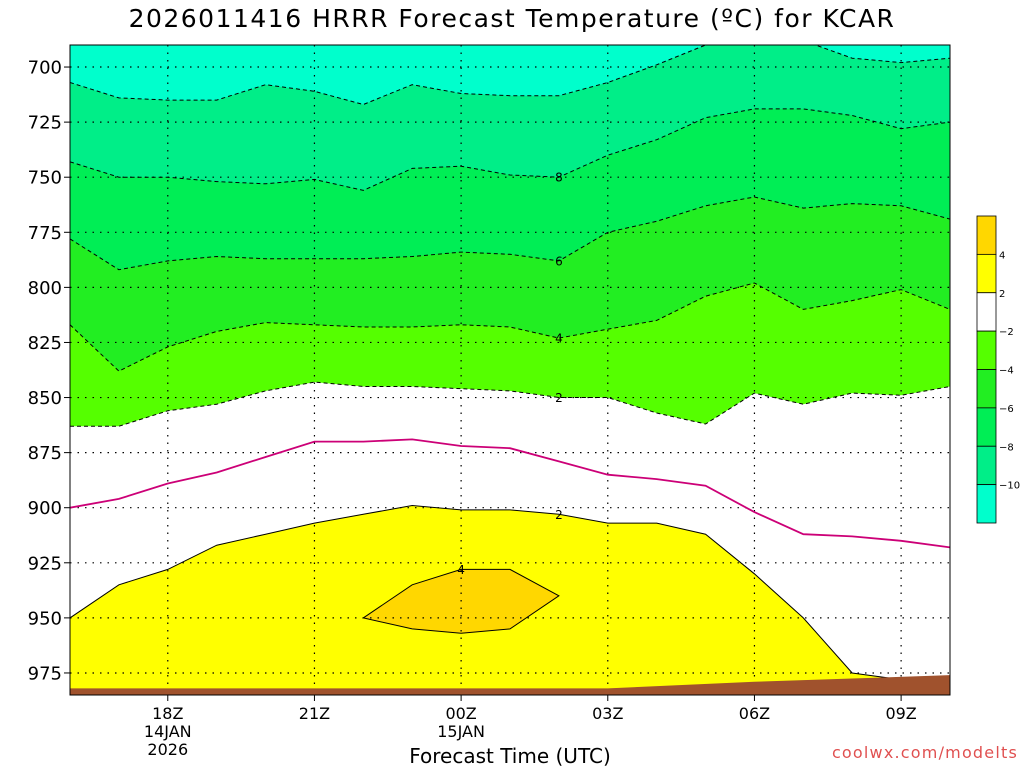  Describe the element at coordinates (900, 713) in the screenshot. I see `x-tick-label-09Z: 09Z` at that location.